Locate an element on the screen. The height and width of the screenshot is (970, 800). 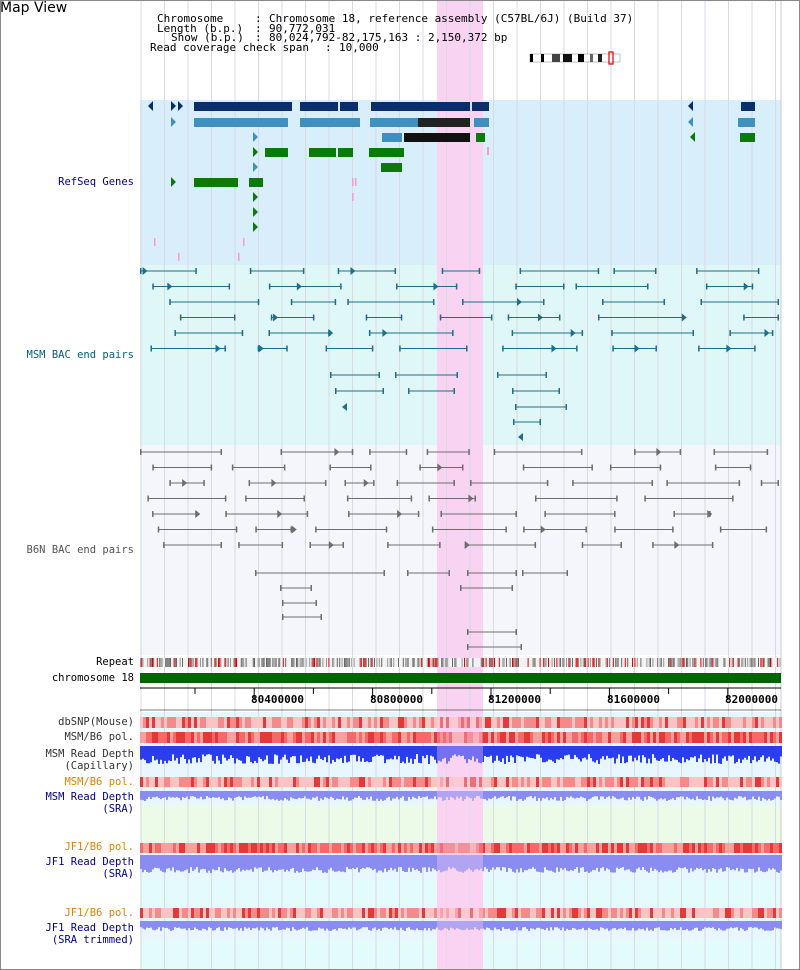
track-label-refseq: RefSeq Genes is located at coordinates (96, 182).